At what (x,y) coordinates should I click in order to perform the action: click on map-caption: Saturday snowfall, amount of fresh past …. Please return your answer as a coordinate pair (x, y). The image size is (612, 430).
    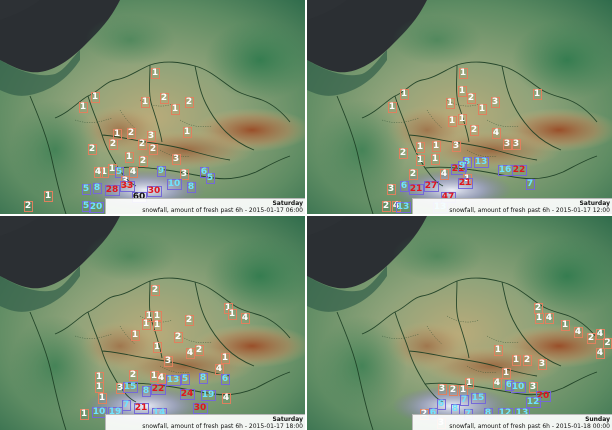
    Looking at the image, I should click on (512, 206).